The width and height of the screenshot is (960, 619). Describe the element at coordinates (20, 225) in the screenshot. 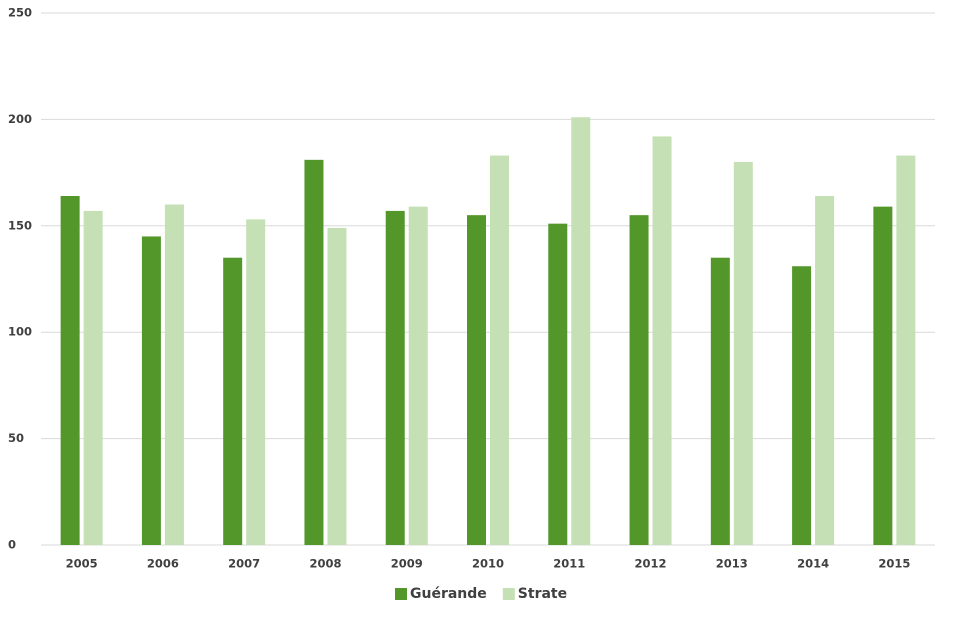

I see `y-tick-label: 150` at that location.